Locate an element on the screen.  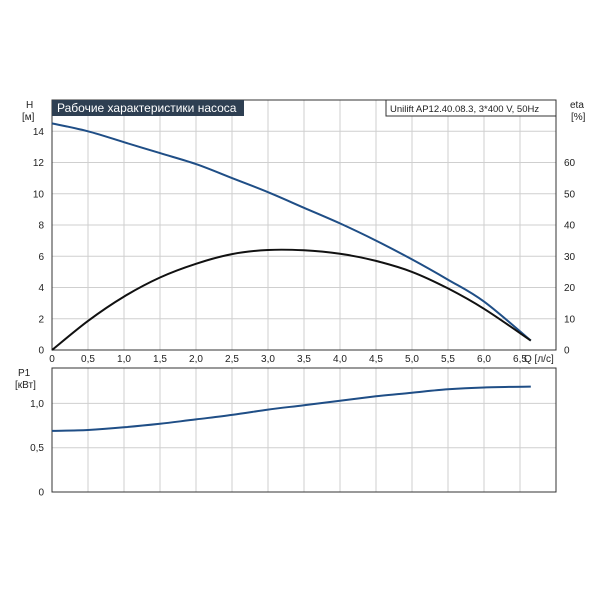
y-axis-label-unit: [м] is located at coordinates (28, 117).